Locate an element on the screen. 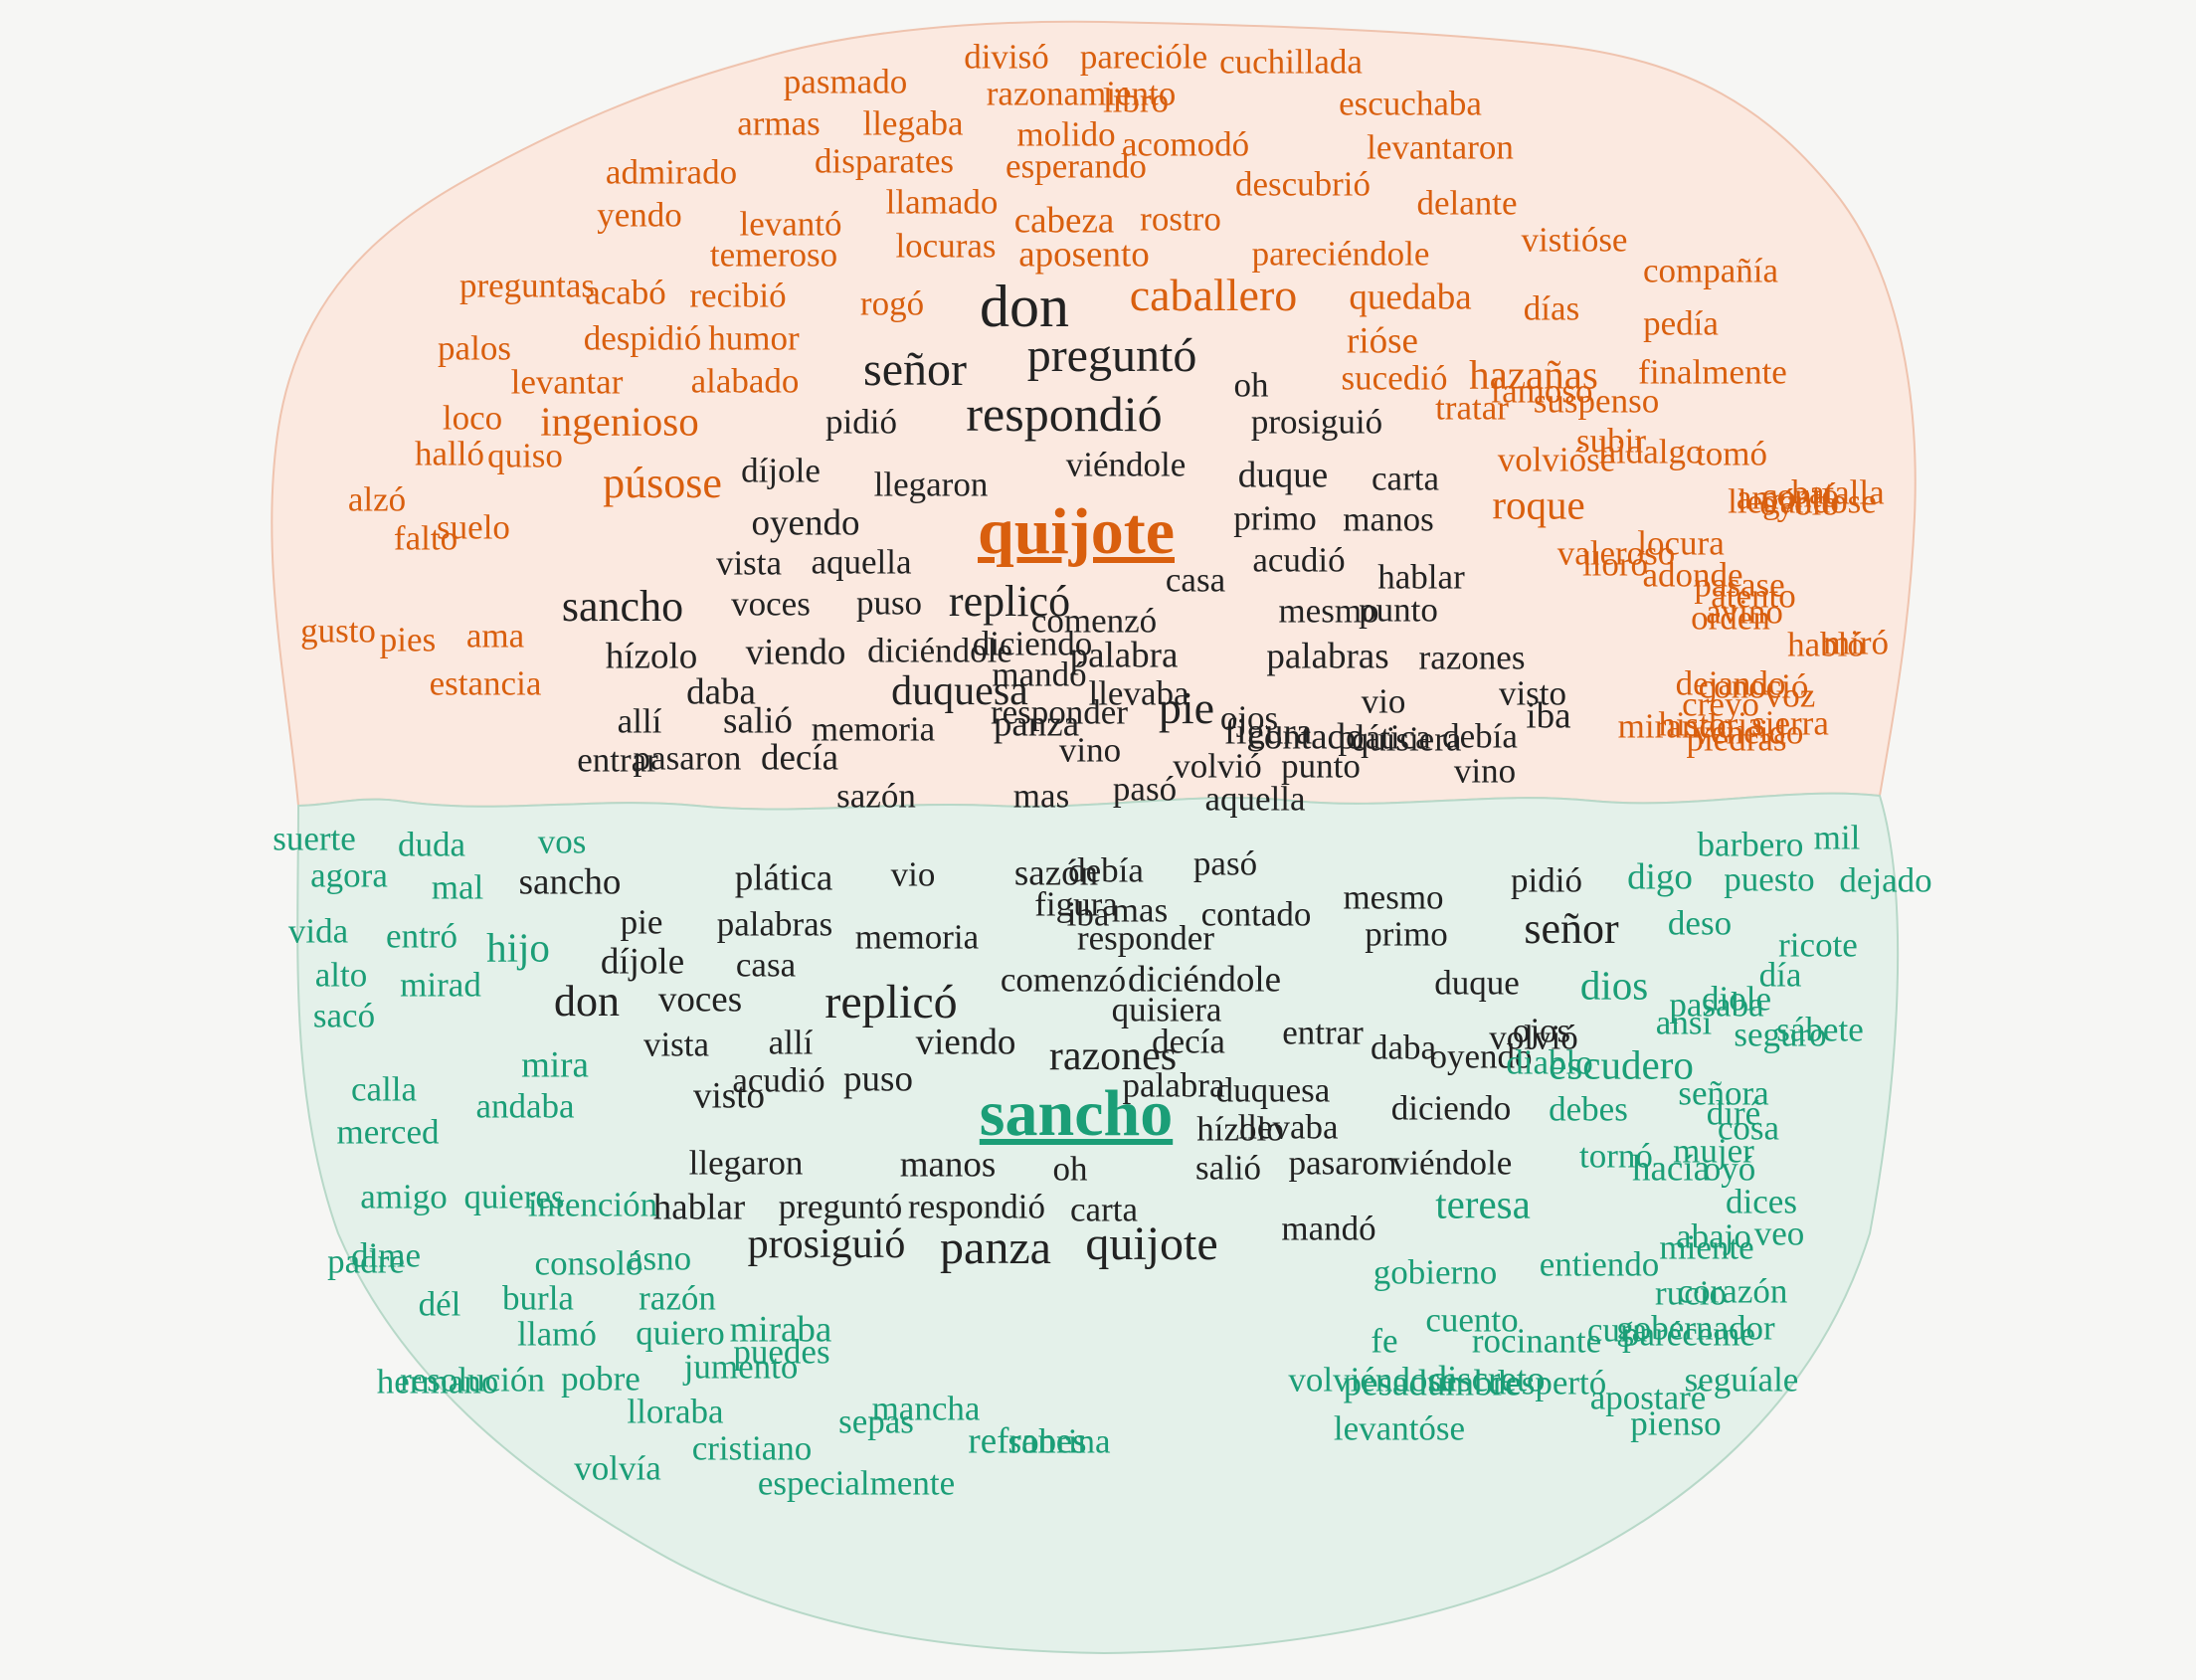  top-words-word: aposento is located at coordinates (1084, 255).